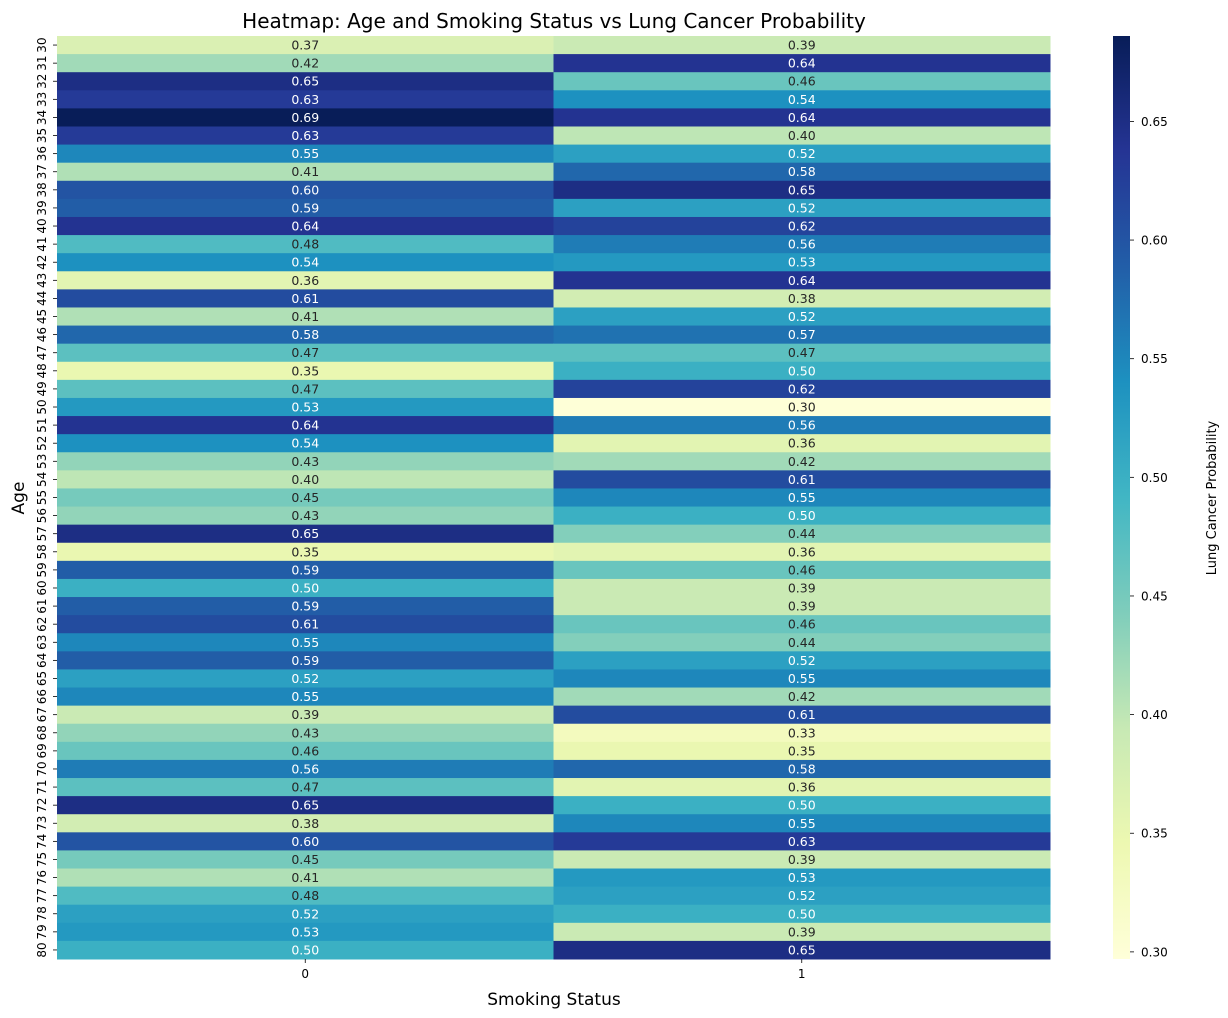 The width and height of the screenshot is (1228, 1018). I want to click on y-tick-label: 80, so click(42, 949).